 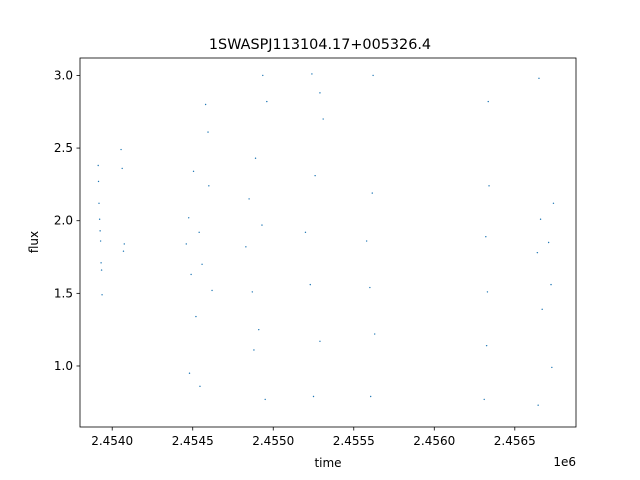 I want to click on x-tick-label: 2.4540, so click(x=112, y=441).